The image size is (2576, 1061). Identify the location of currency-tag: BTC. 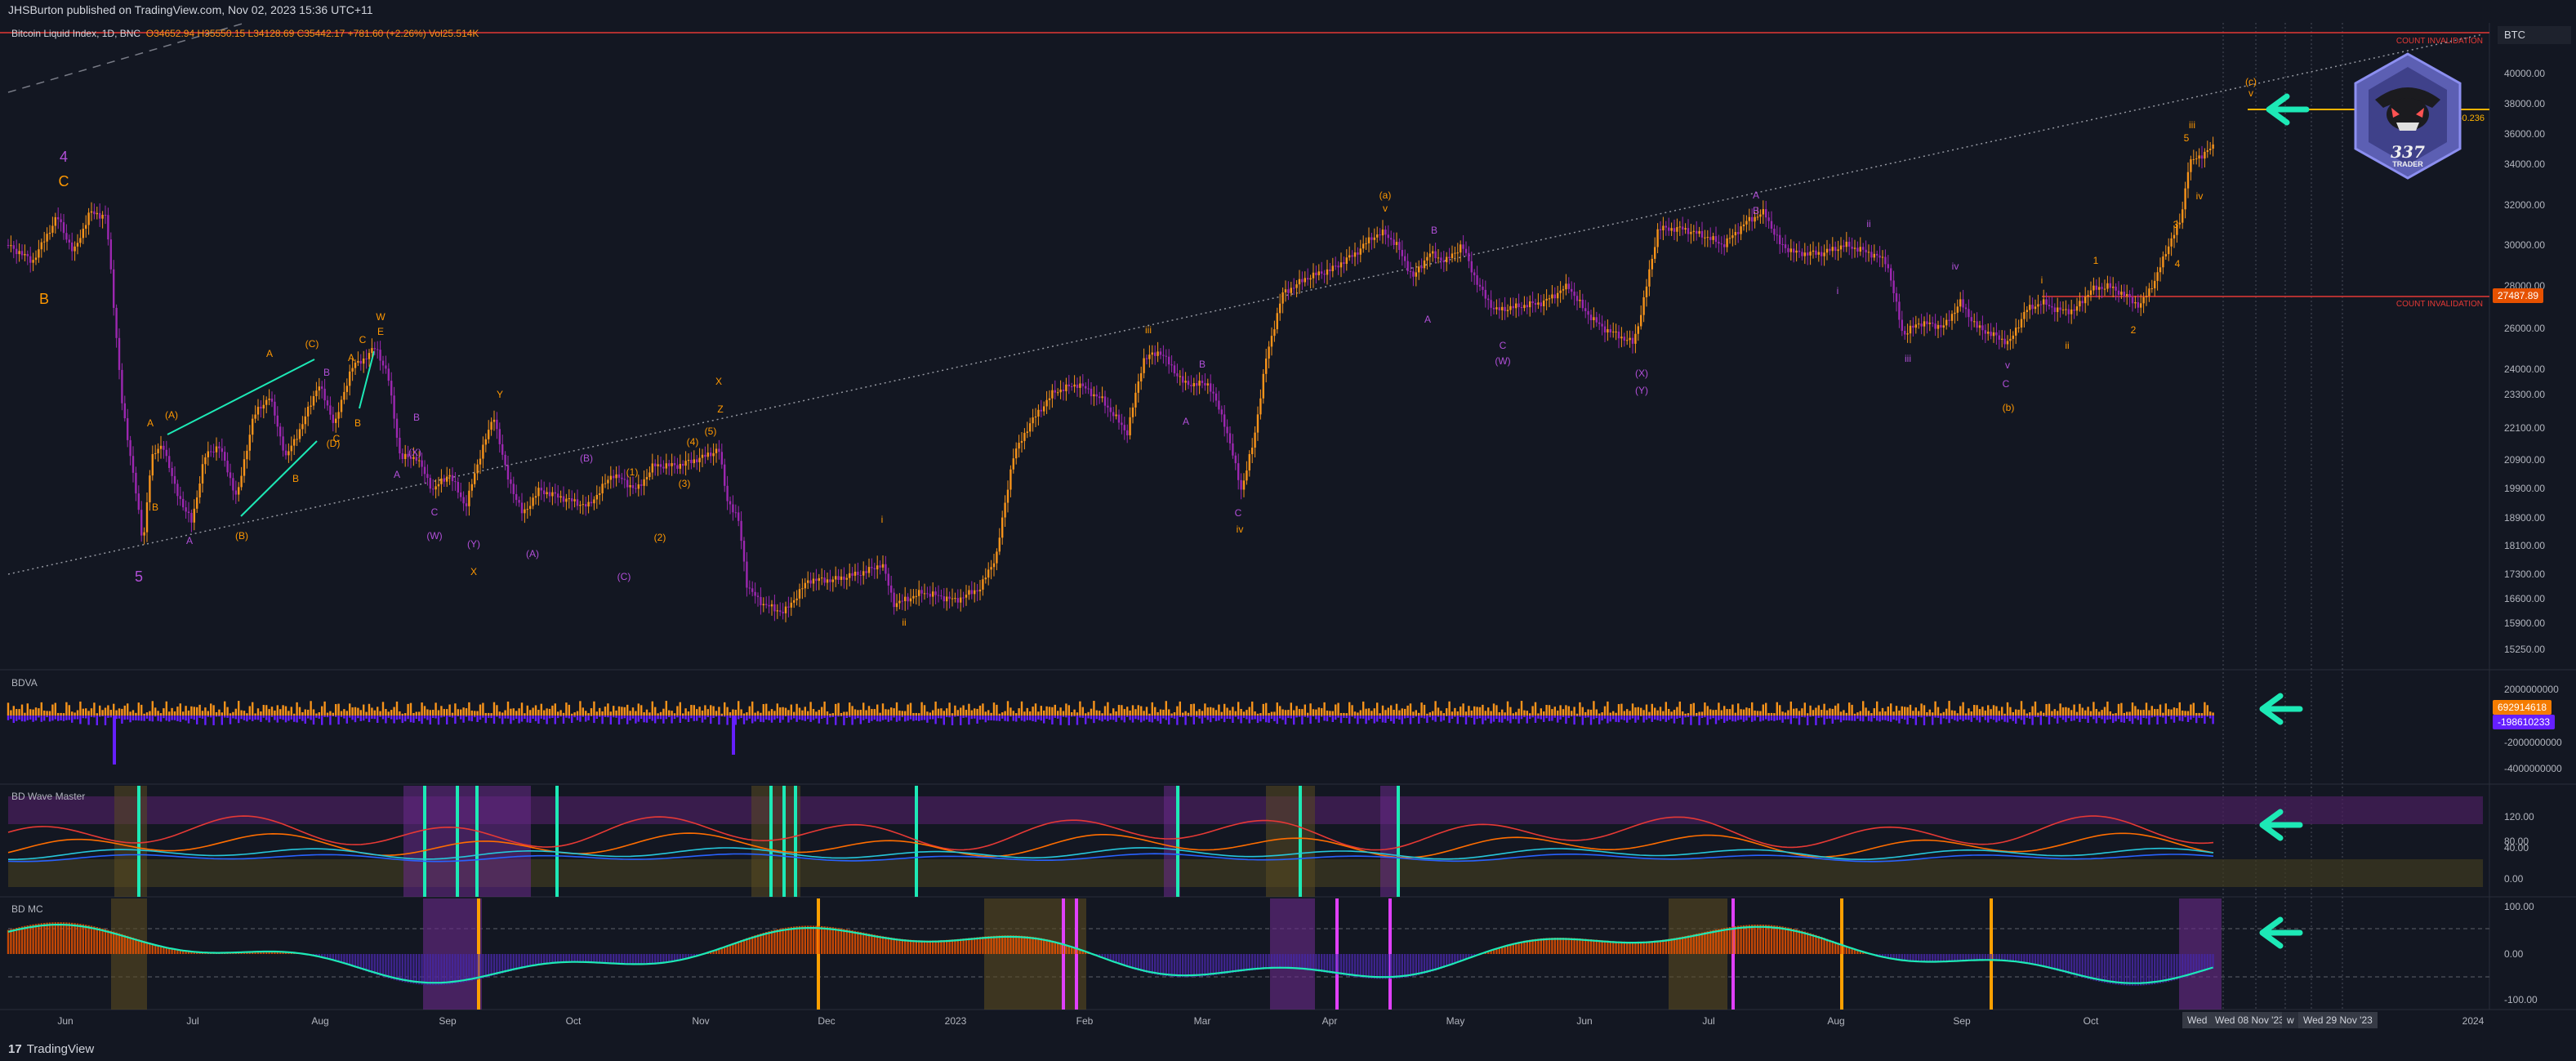
(2534, 35).